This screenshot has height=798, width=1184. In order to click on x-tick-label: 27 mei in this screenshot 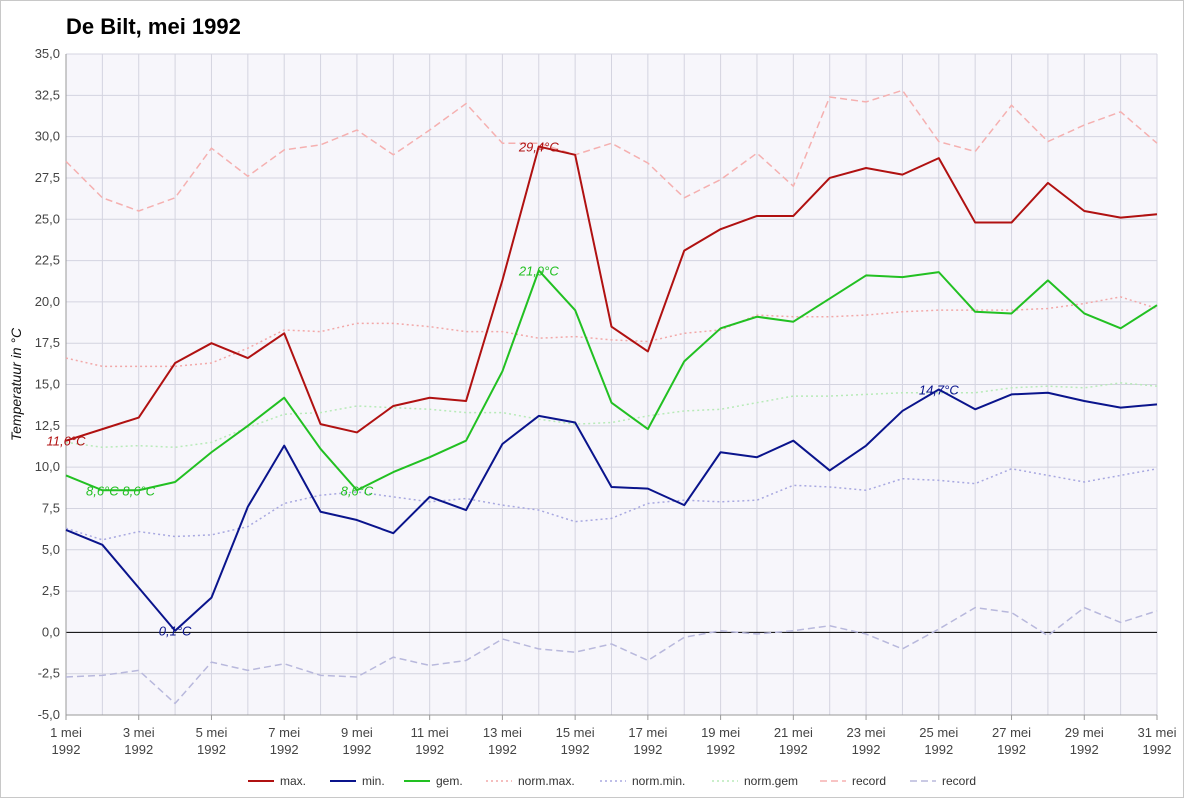, I will do `click(1011, 732)`.